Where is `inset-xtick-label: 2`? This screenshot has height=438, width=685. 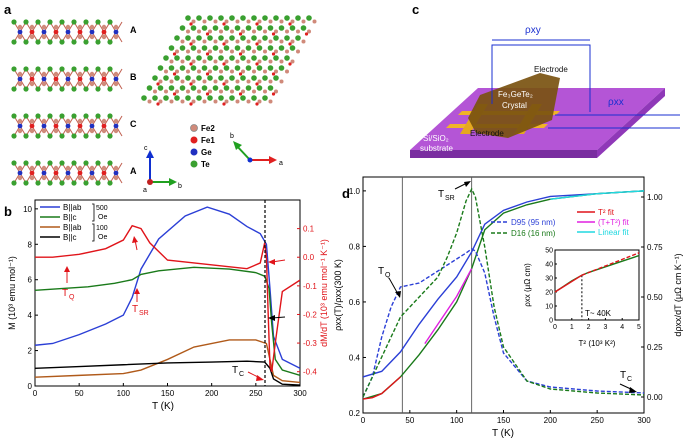
inset-xtick-label: 2 is located at coordinates (589, 327).